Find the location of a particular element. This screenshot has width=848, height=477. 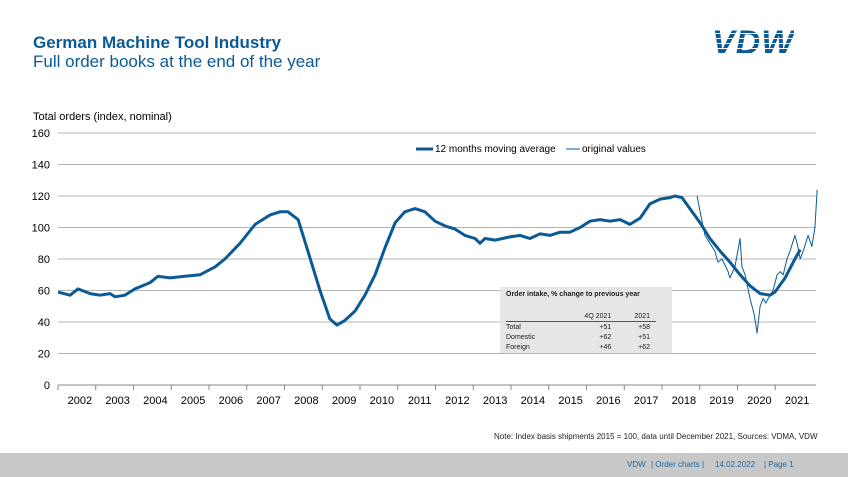

col-header: 2021 is located at coordinates (636, 316).